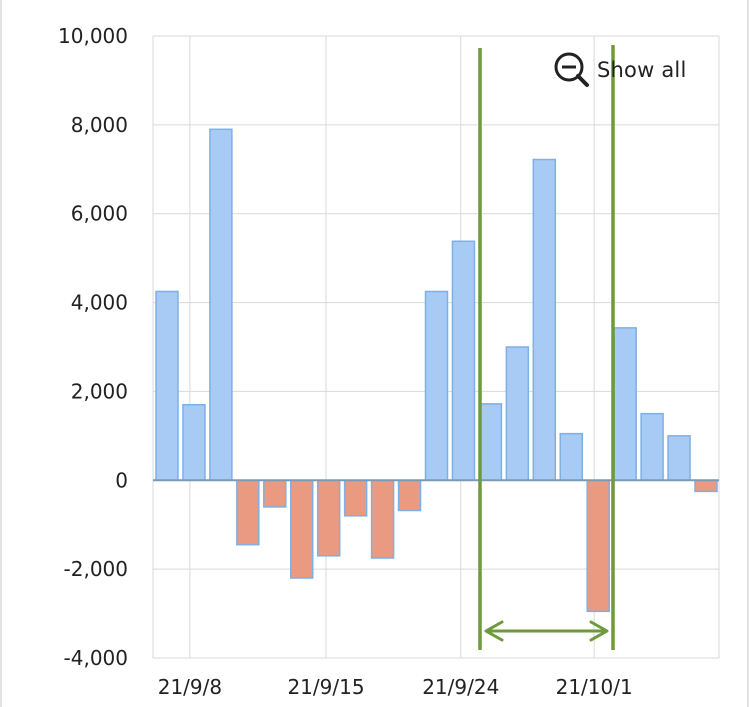  What do you see at coordinates (93, 36) in the screenshot?
I see `y-tick-label: 10,000` at bounding box center [93, 36].